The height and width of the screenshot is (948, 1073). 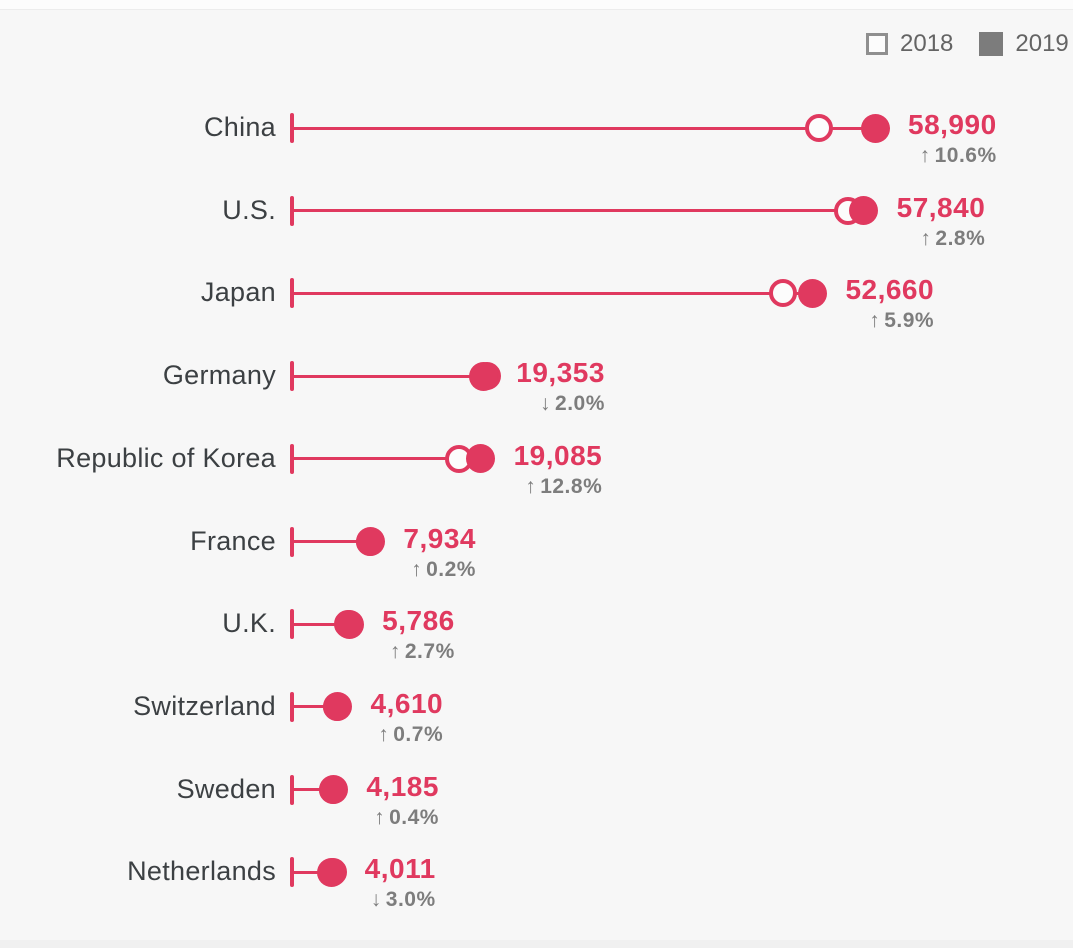 I want to click on change-percent: 12.8%, so click(x=571, y=486).